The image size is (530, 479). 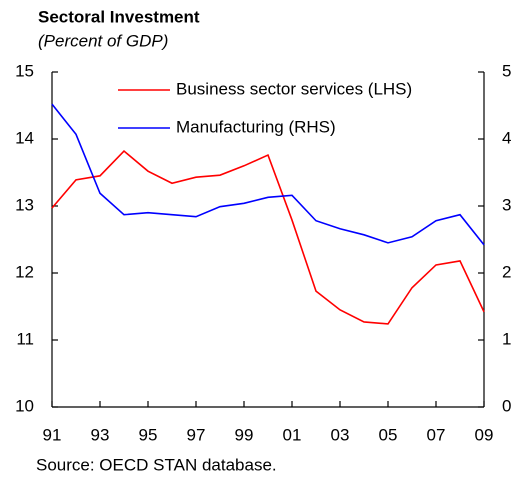 What do you see at coordinates (24, 137) in the screenshot?
I see `y-tick-label: 14` at bounding box center [24, 137].